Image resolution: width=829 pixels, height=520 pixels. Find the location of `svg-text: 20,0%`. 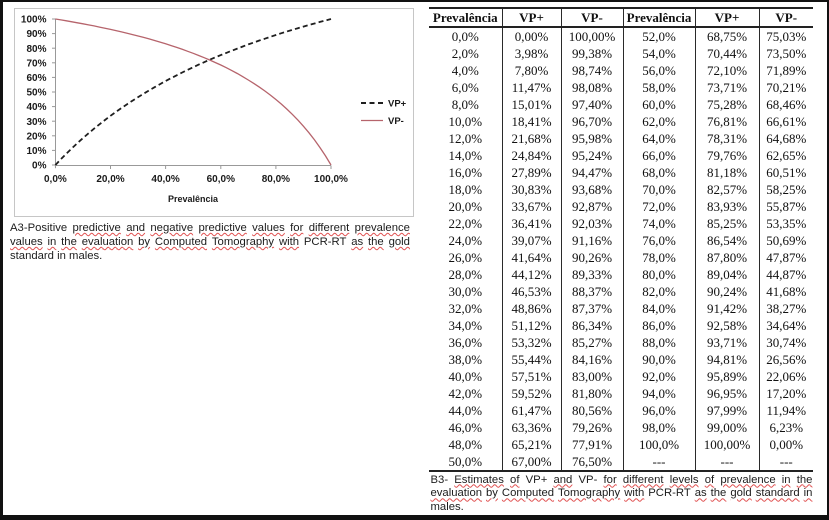

svg-text: 20,0% is located at coordinates (110, 179).